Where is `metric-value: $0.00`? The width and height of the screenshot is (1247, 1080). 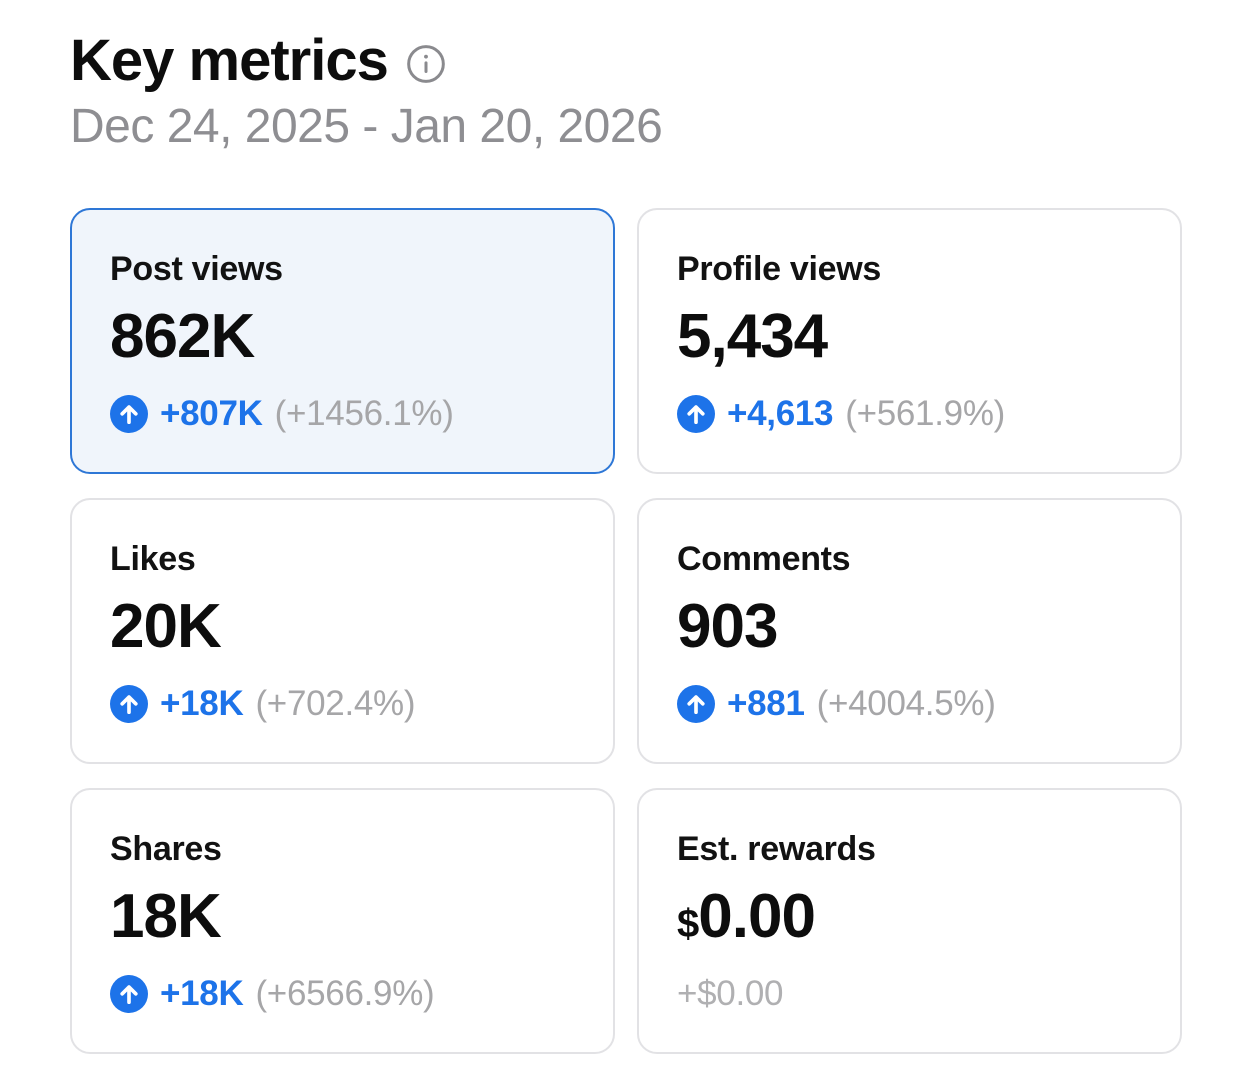
metric-value: $0.00 is located at coordinates (909, 920).